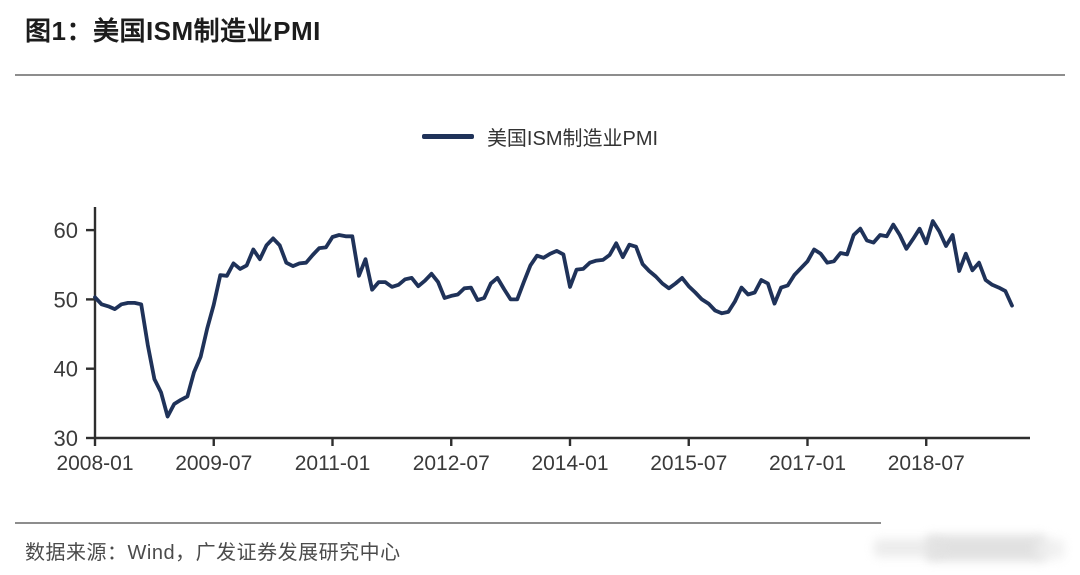 The height and width of the screenshot is (575, 1080). I want to click on figure-title: 图1：美国ISM制造业PMI, so click(173, 31).